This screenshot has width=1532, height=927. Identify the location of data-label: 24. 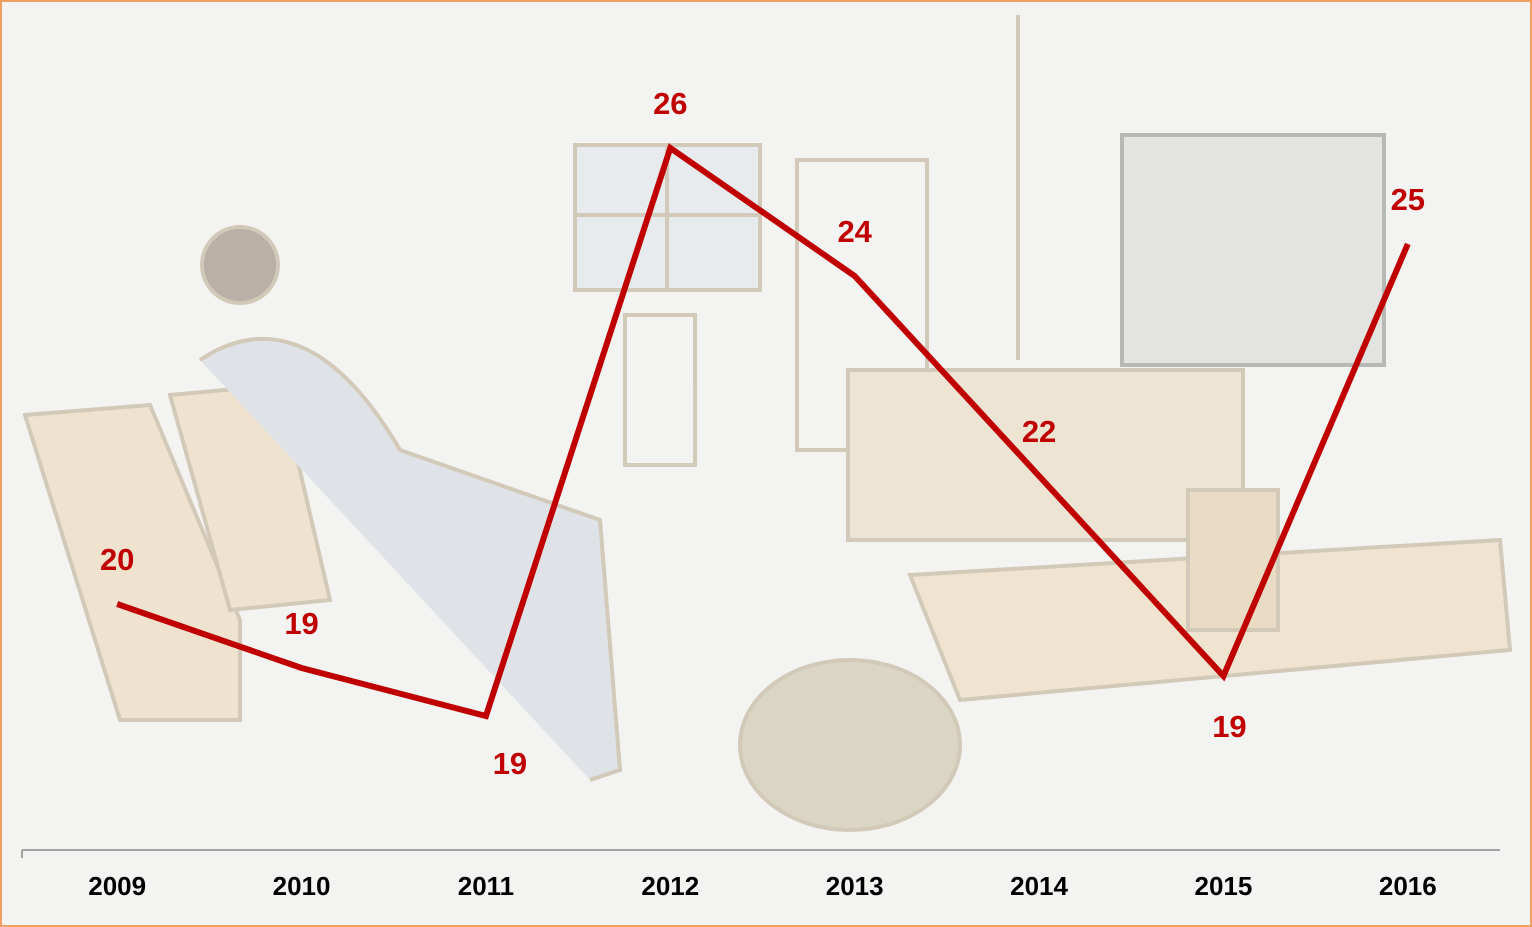
(854, 231).